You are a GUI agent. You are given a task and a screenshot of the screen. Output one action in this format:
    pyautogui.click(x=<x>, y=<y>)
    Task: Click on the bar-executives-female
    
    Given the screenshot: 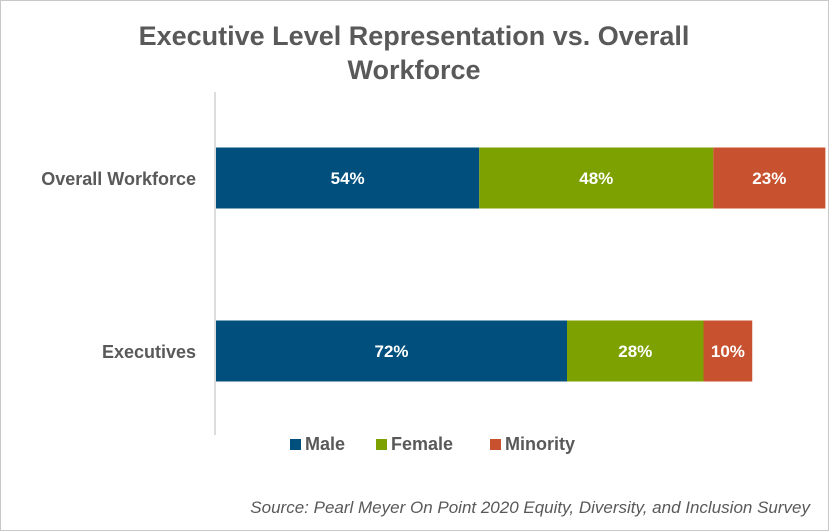 What is the action you would take?
    pyautogui.click(x=635, y=351)
    